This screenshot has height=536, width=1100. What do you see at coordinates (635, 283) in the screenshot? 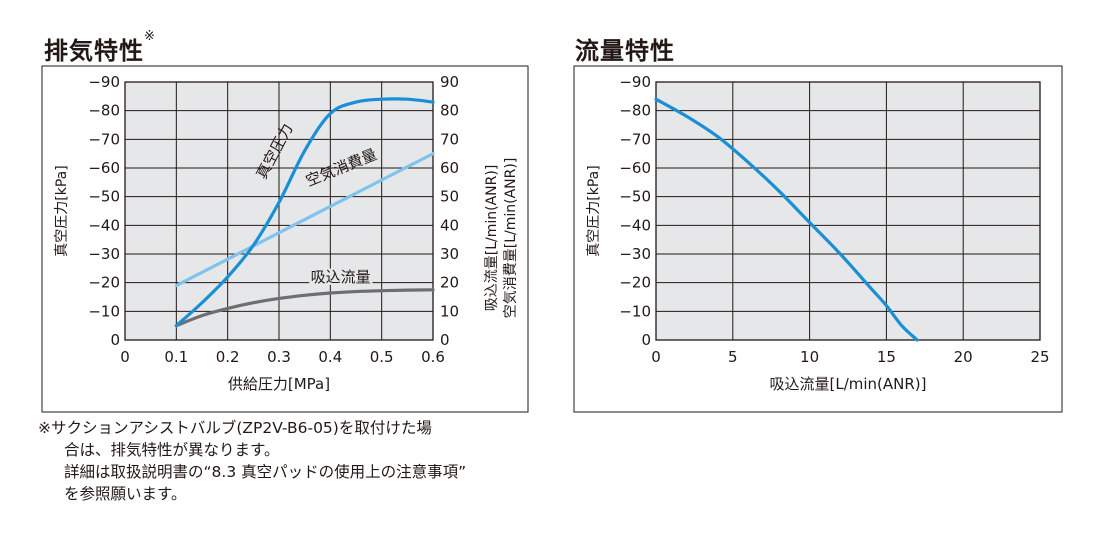
I see `chart2-y-tick-label-left: −20` at bounding box center [635, 283].